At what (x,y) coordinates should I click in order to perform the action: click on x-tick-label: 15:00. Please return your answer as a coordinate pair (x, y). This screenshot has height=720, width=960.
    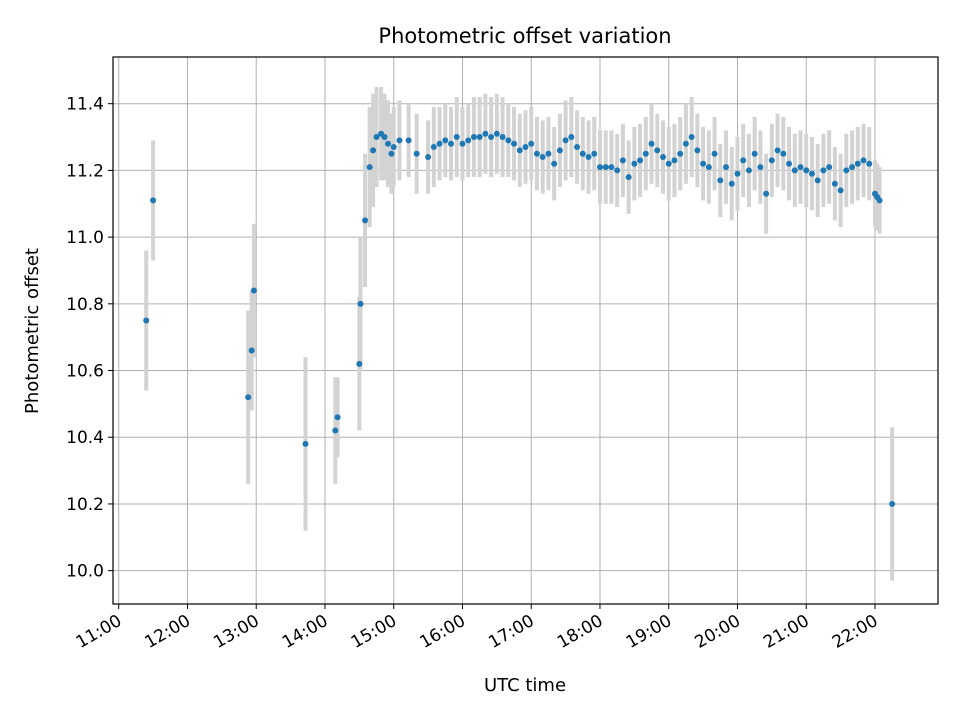
    Looking at the image, I should click on (374, 632).